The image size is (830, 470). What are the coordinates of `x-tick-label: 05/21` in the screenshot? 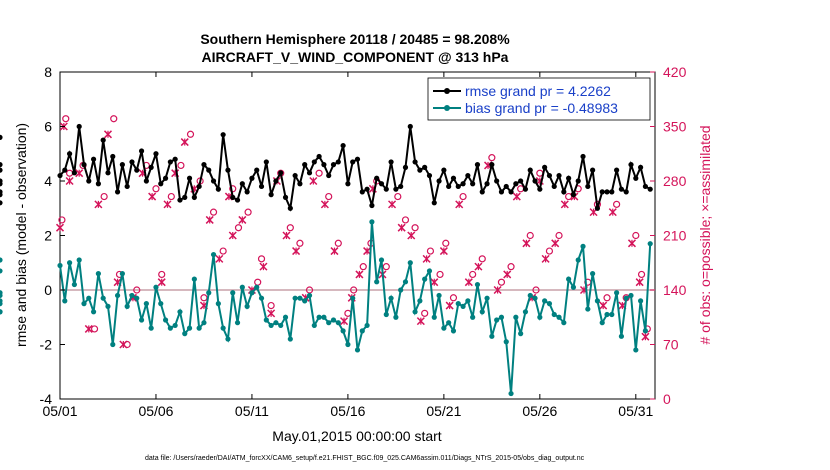 It's located at (443, 411).